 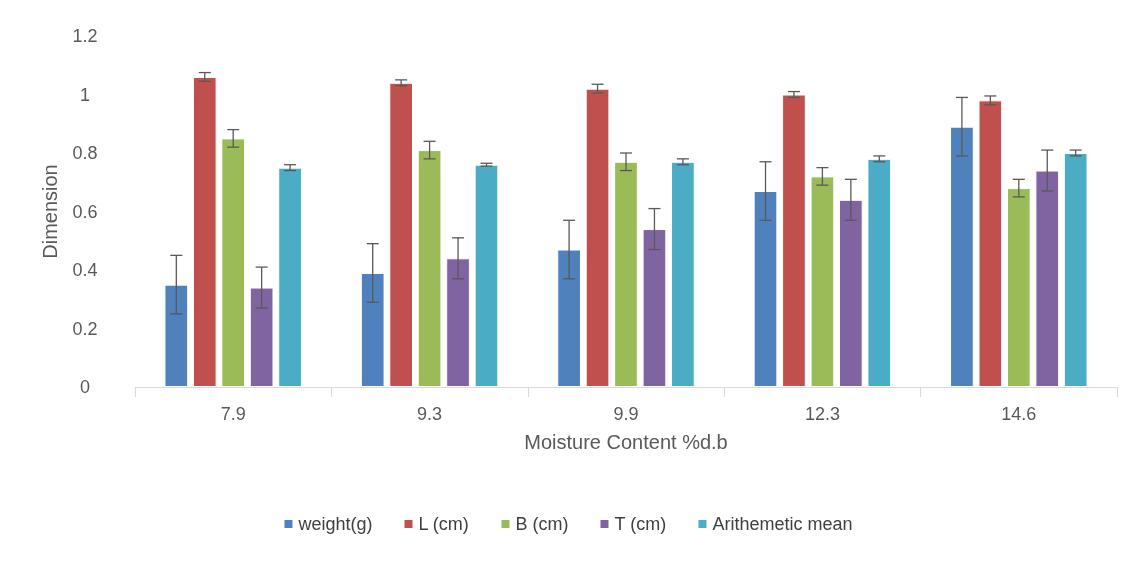 What do you see at coordinates (626, 442) in the screenshot?
I see `x-axis-title: Moisture Content %d.b` at bounding box center [626, 442].